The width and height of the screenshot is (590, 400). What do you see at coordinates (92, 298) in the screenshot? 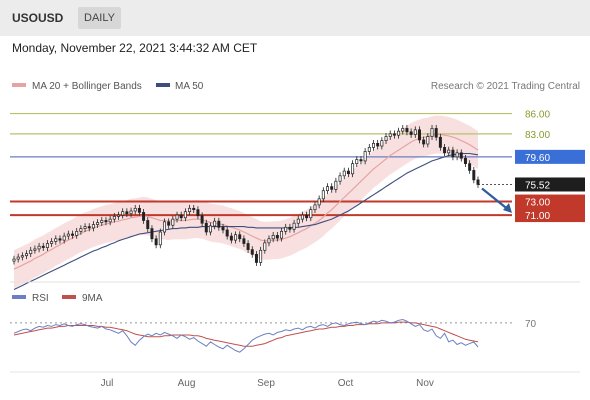
I see `ma9-legend-label: 9MA` at bounding box center [92, 298].